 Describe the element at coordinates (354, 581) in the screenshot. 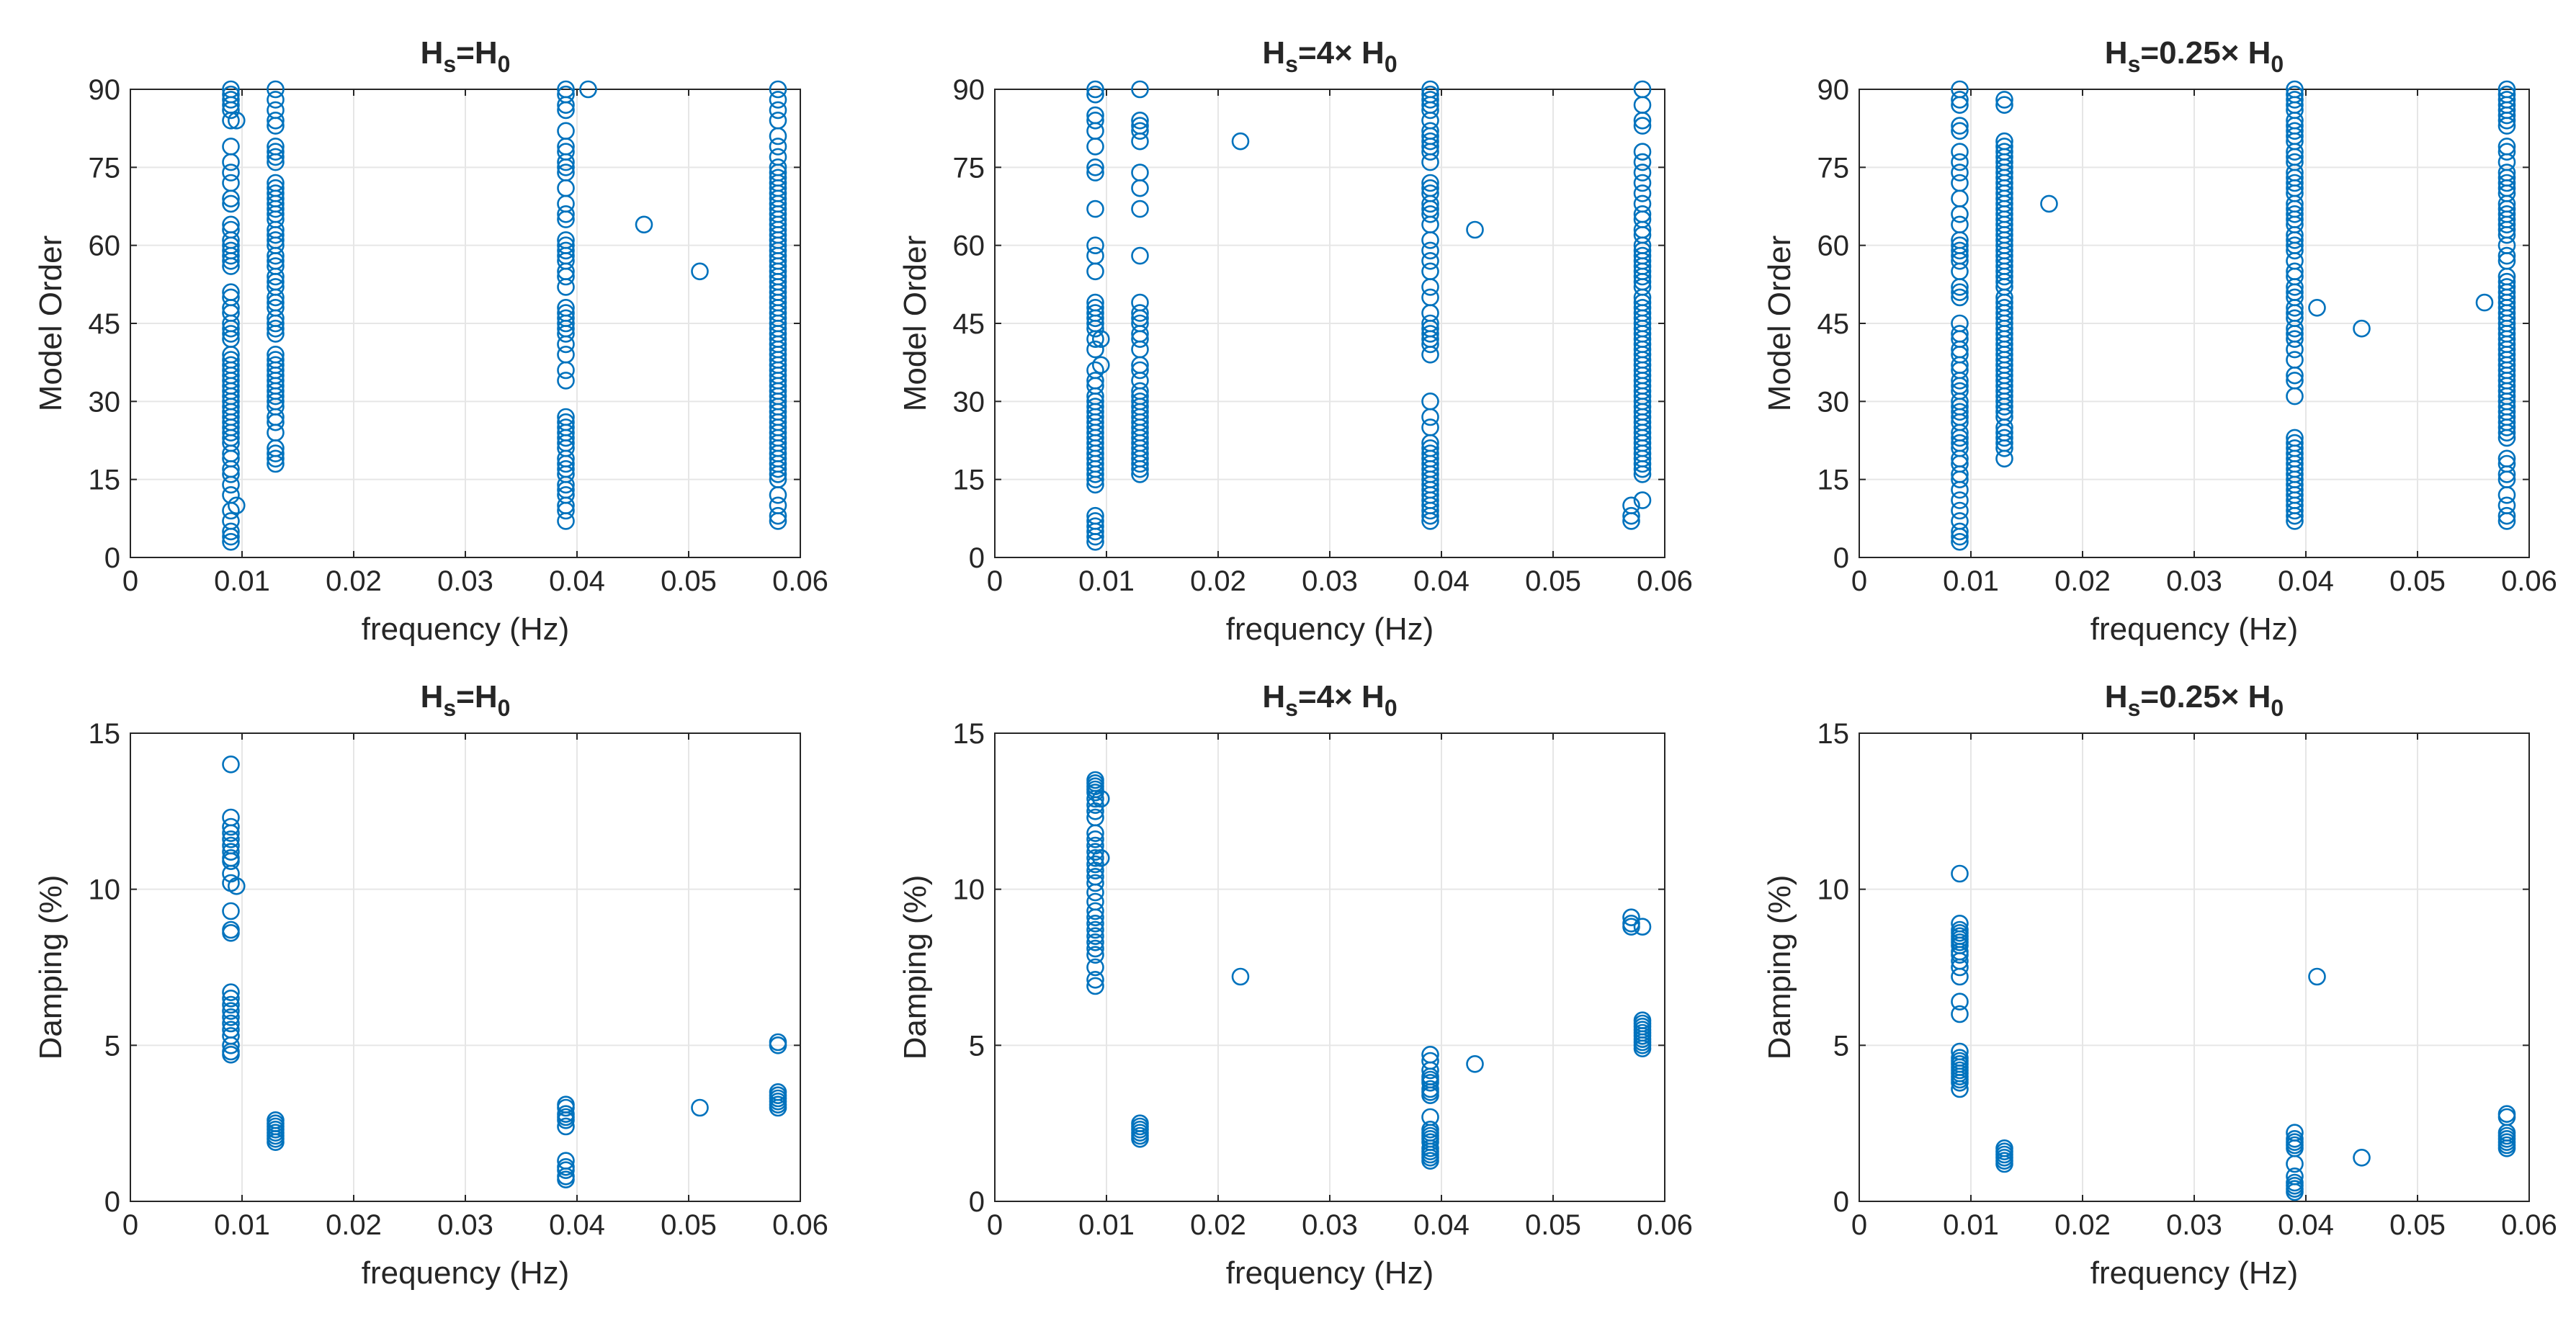

I see `x-tick-label: 0.02` at that location.